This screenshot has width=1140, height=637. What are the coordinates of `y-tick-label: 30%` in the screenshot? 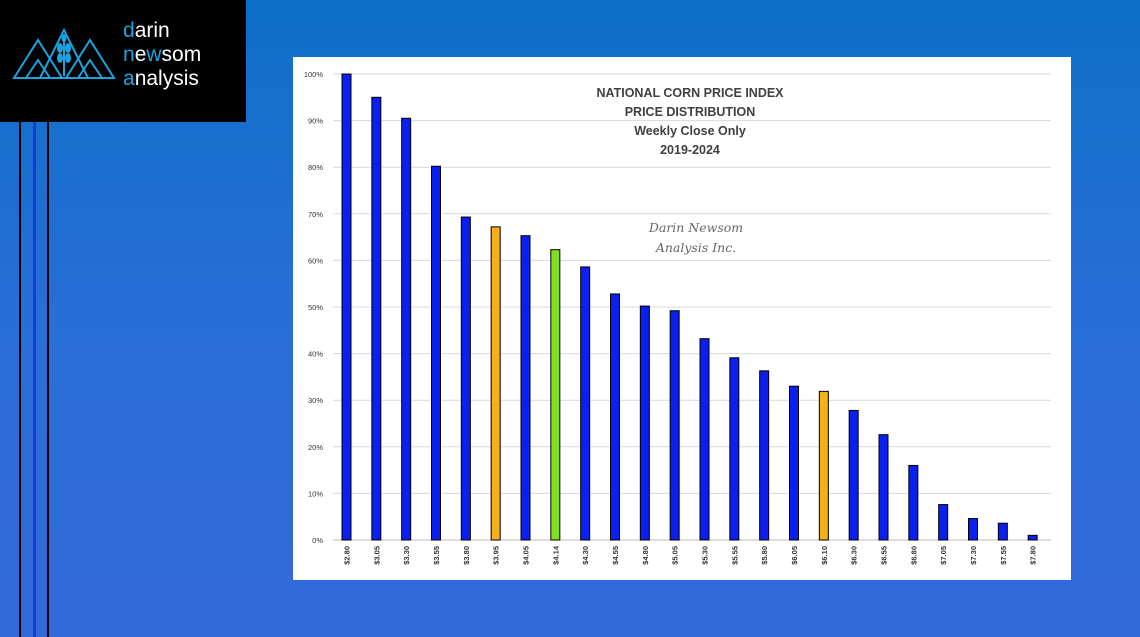 It's located at (315, 400).